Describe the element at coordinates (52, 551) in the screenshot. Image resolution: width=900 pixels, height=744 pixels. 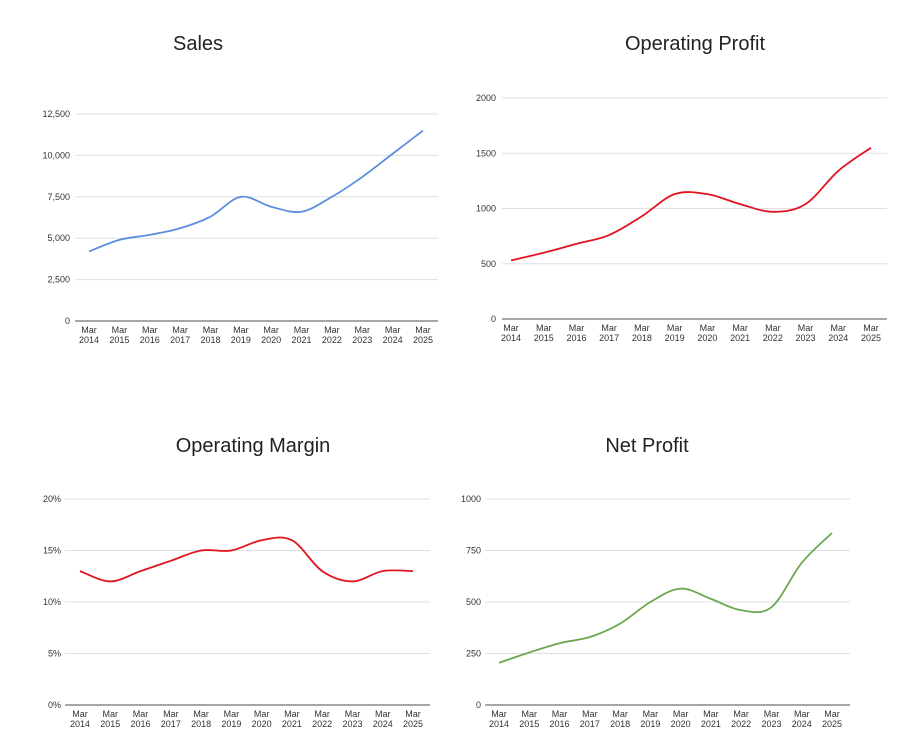
I see `y-tick-label: 15%` at that location.